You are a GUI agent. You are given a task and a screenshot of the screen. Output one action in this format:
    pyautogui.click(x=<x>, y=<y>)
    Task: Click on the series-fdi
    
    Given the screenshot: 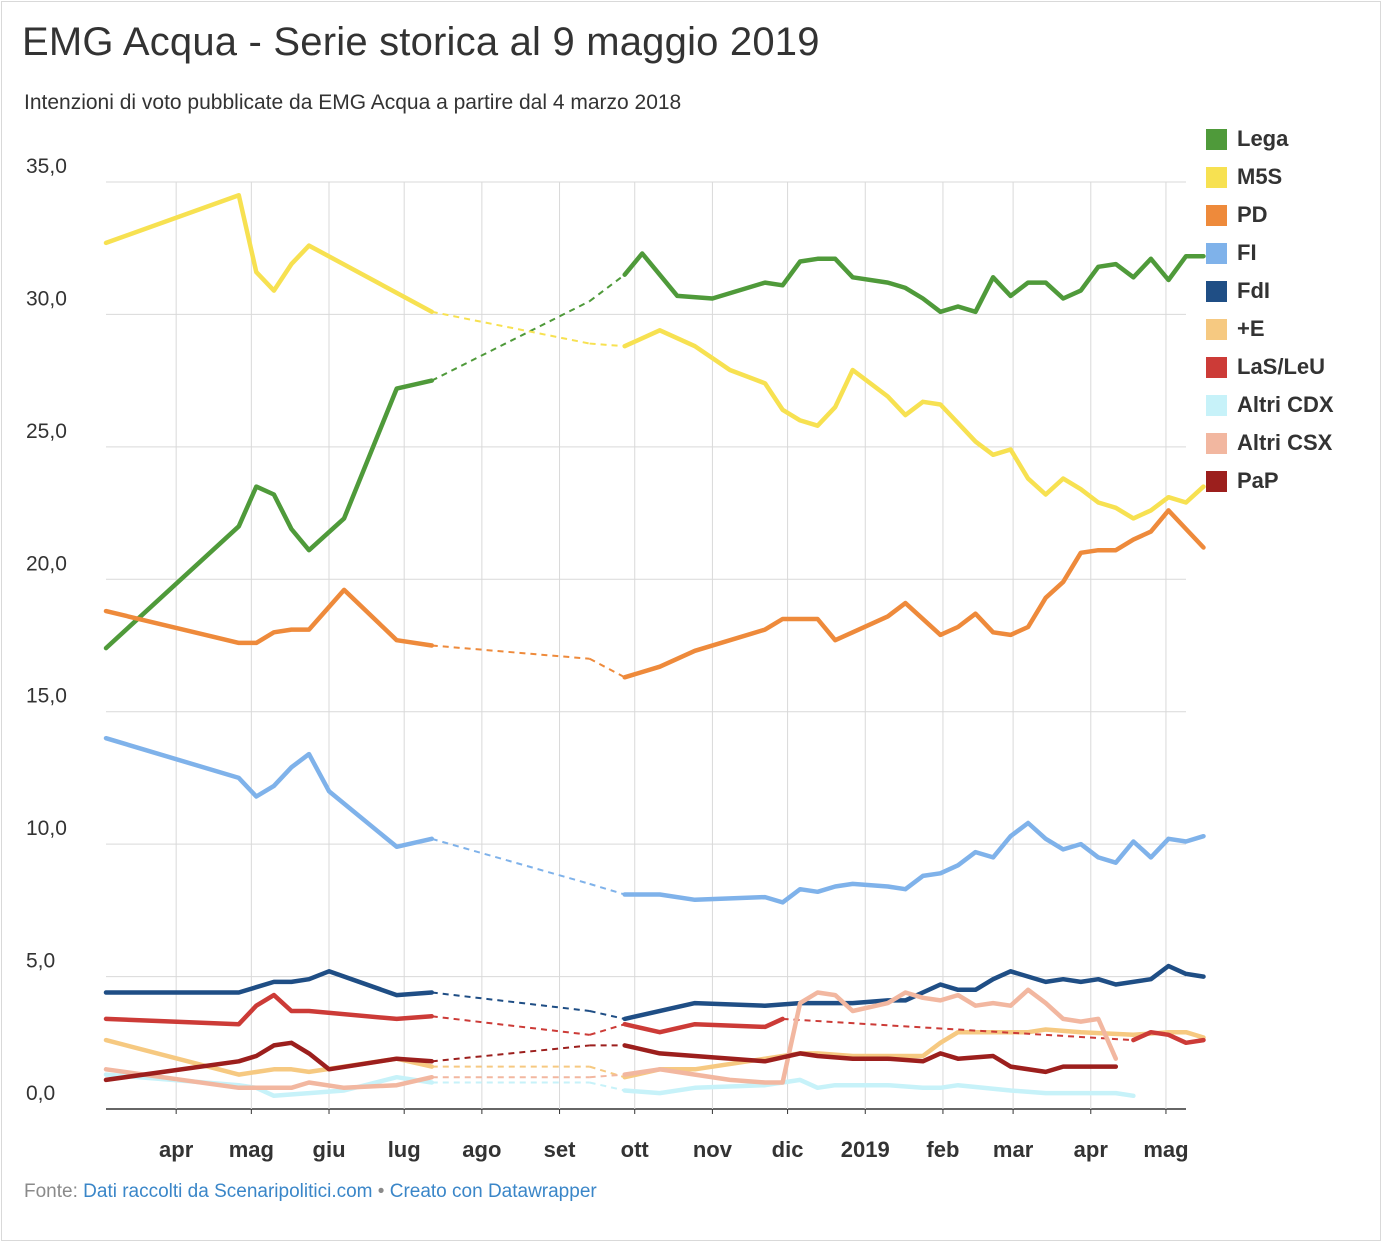 What is the action you would take?
    pyautogui.click(x=654, y=992)
    